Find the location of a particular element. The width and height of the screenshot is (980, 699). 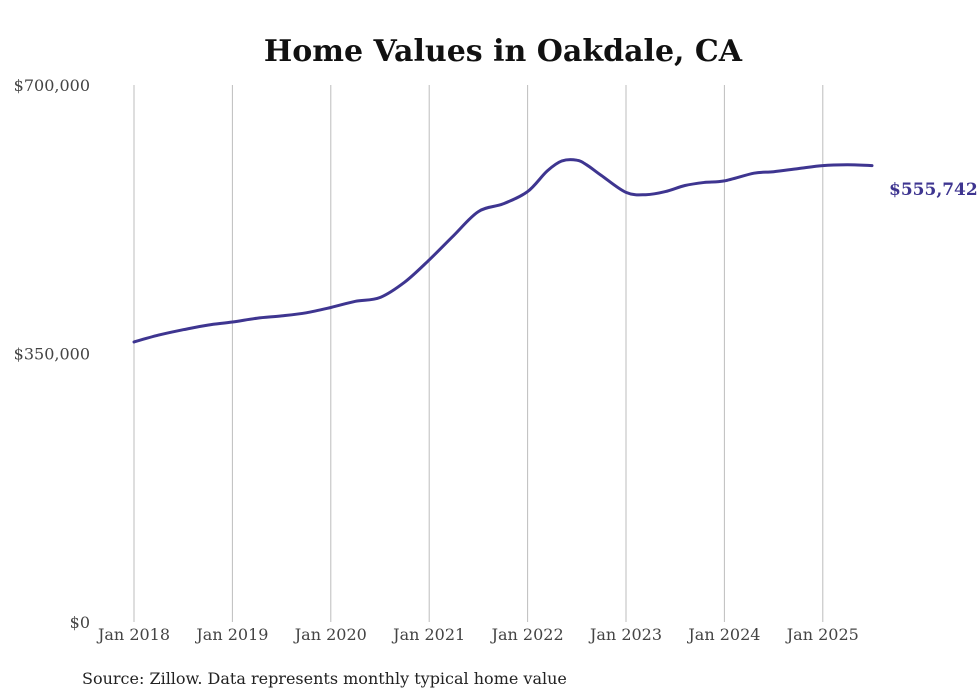

x-tick-label: Jan 2019 is located at coordinates (231, 634).